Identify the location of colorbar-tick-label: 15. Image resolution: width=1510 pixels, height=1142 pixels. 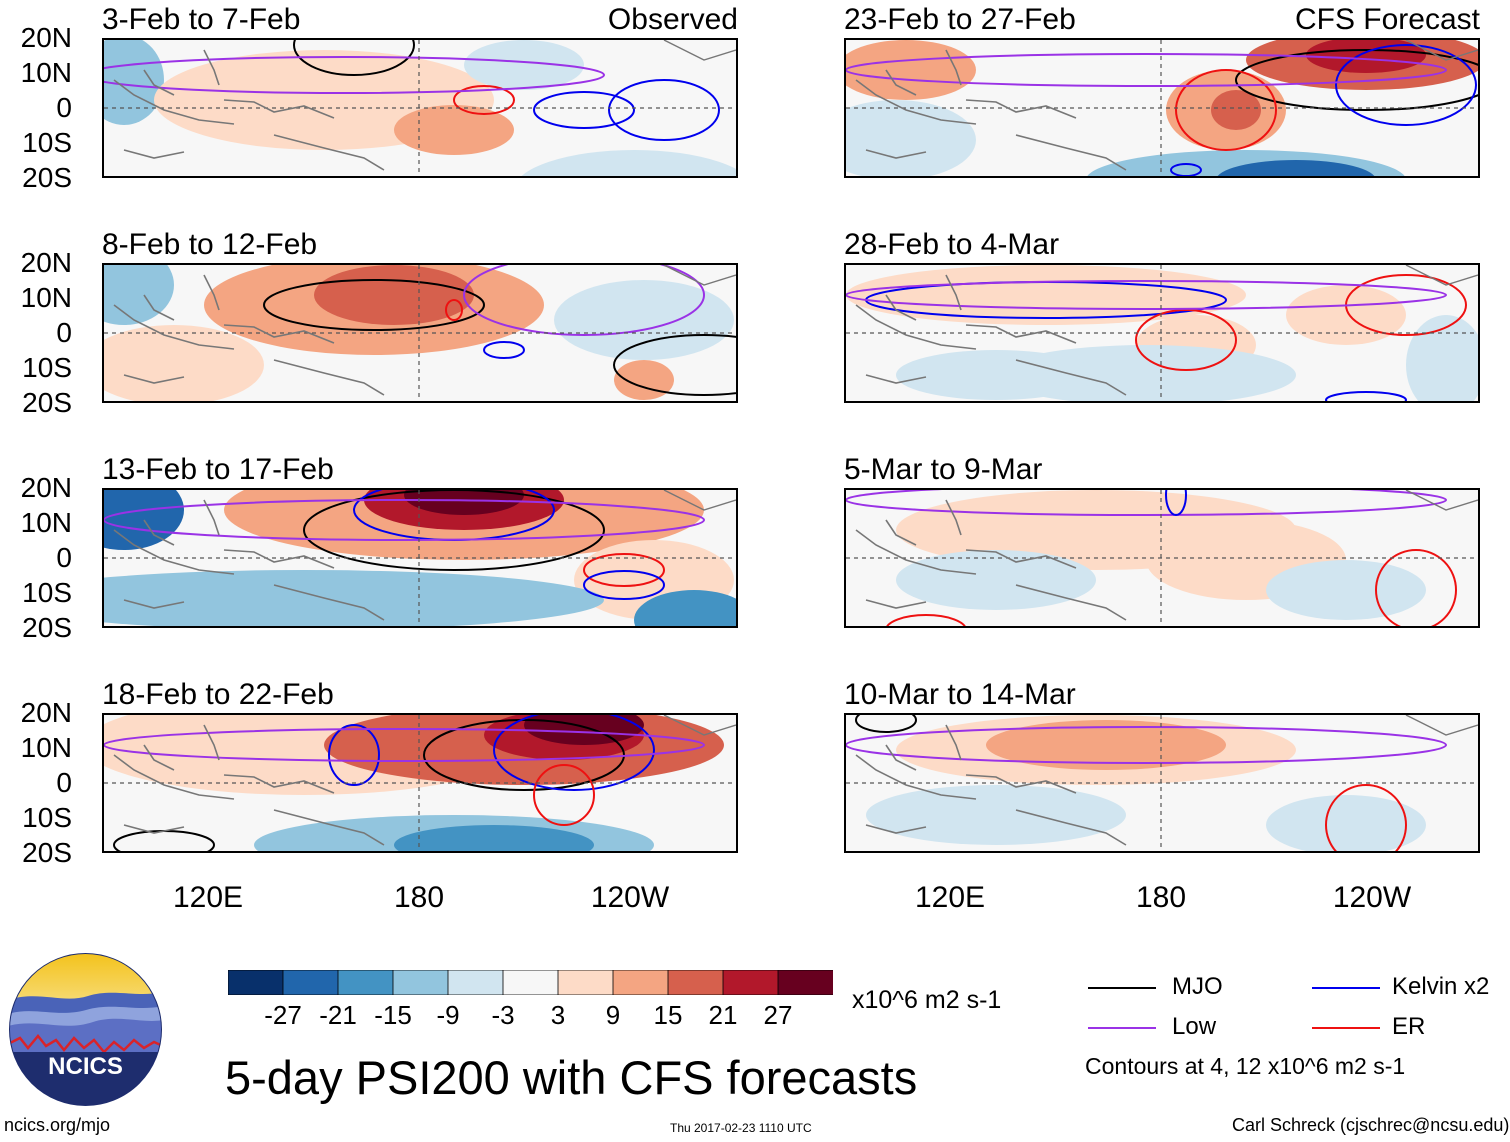
(668, 1015).